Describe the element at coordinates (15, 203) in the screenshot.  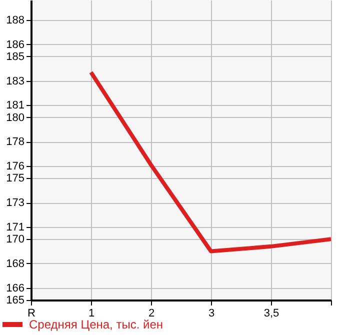
I see `y-tick-label: 173` at that location.